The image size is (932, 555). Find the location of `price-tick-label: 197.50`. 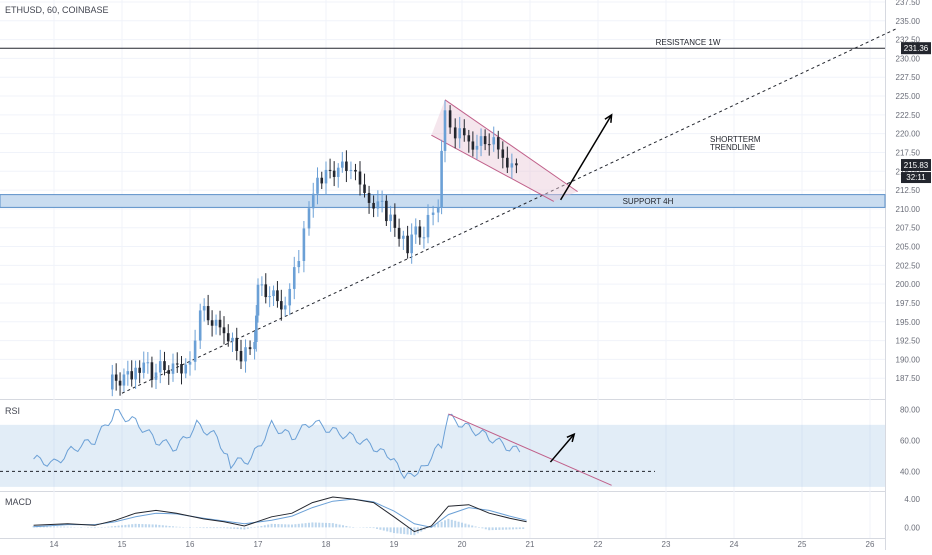

price-tick-label: 197.50 is located at coordinates (908, 303).